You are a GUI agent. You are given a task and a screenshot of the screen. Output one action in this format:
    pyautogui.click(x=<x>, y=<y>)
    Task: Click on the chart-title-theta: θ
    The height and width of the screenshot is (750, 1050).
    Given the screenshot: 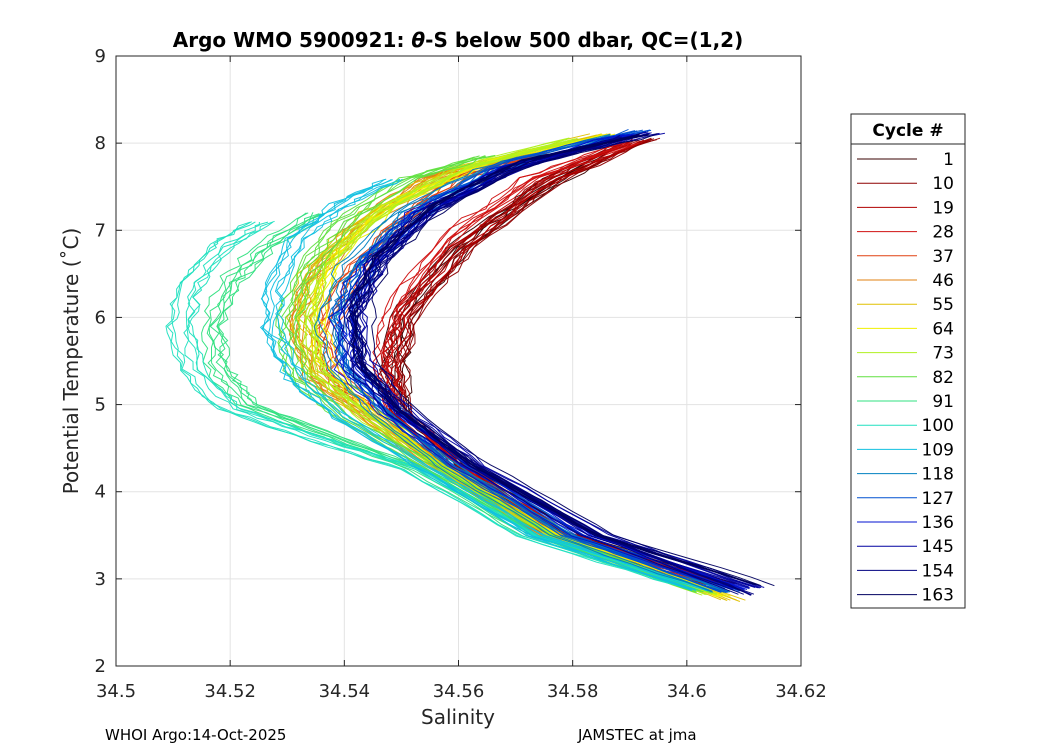 What is the action you would take?
    pyautogui.click(x=418, y=40)
    